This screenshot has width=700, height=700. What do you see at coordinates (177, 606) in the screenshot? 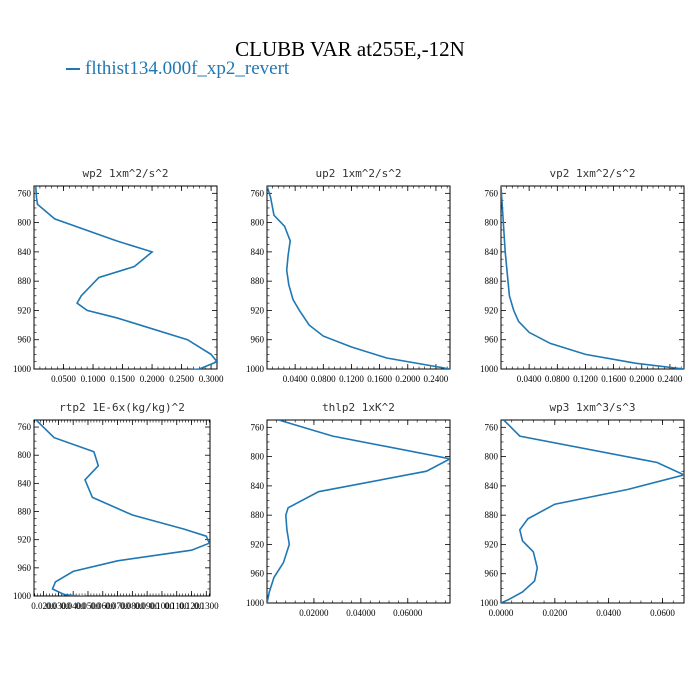
I see `x-tick-label: 0.1100` at bounding box center [177, 606].